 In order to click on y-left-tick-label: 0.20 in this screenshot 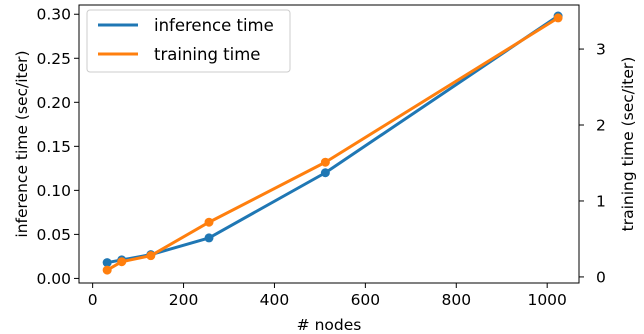, I will do `click(53, 103)`.